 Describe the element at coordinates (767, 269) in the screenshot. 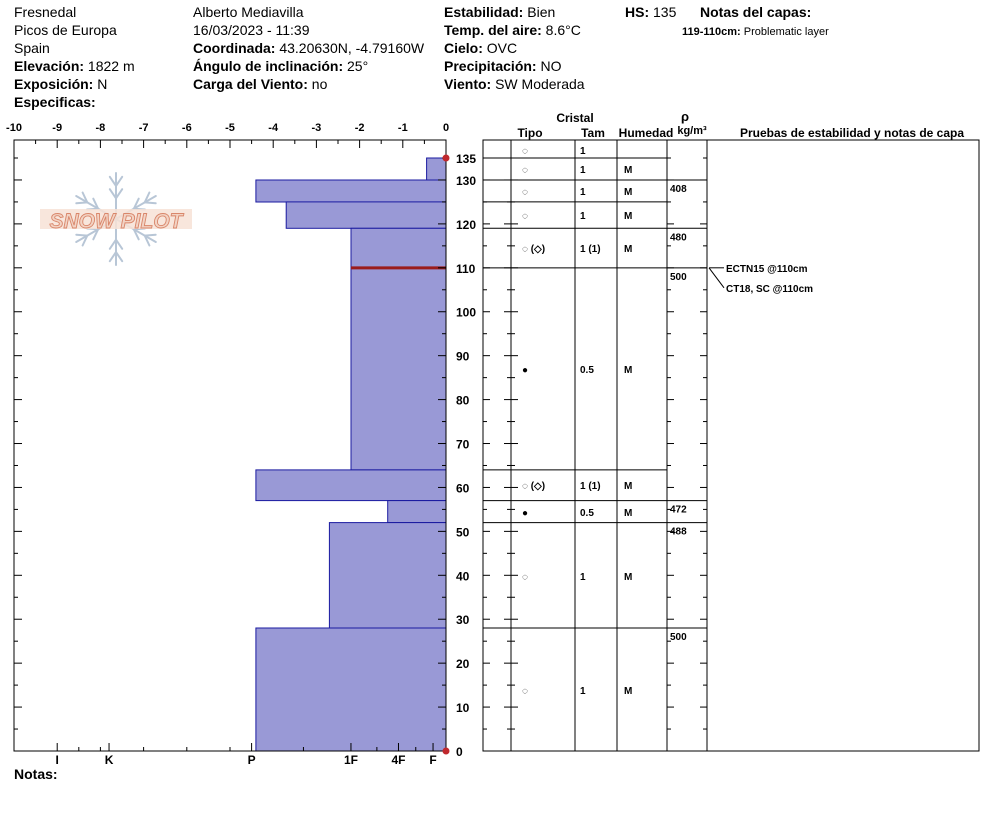

I see `stability-test: ECTN15 @110cm` at that location.